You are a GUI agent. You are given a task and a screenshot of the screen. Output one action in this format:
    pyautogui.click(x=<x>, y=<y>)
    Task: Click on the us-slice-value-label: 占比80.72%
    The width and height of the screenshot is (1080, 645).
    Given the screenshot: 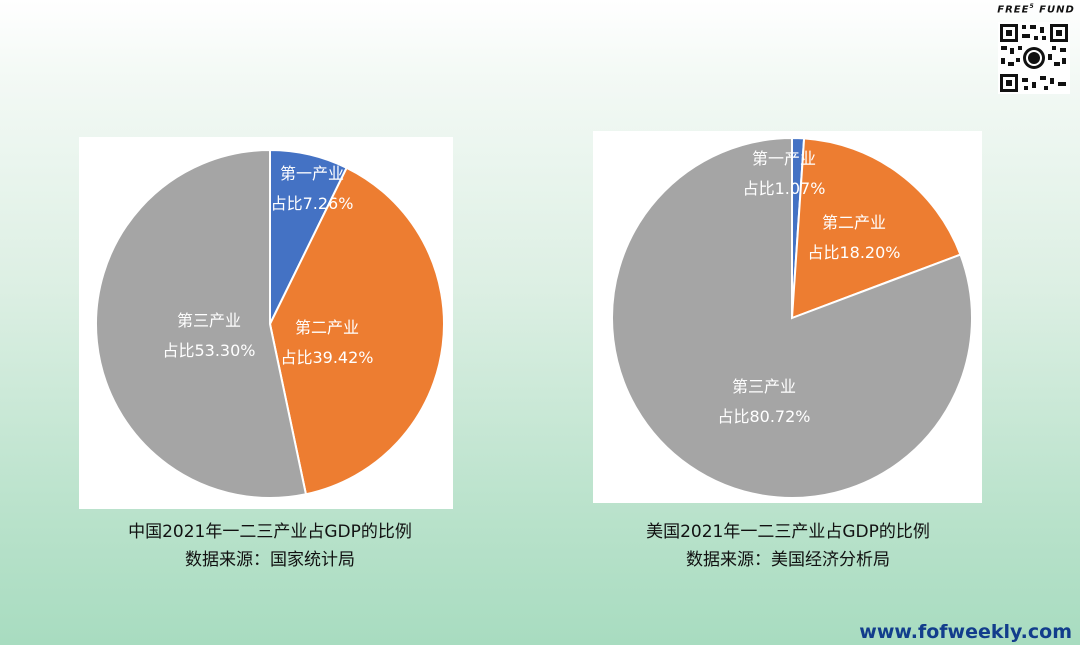 What is the action you would take?
    pyautogui.click(x=763, y=416)
    